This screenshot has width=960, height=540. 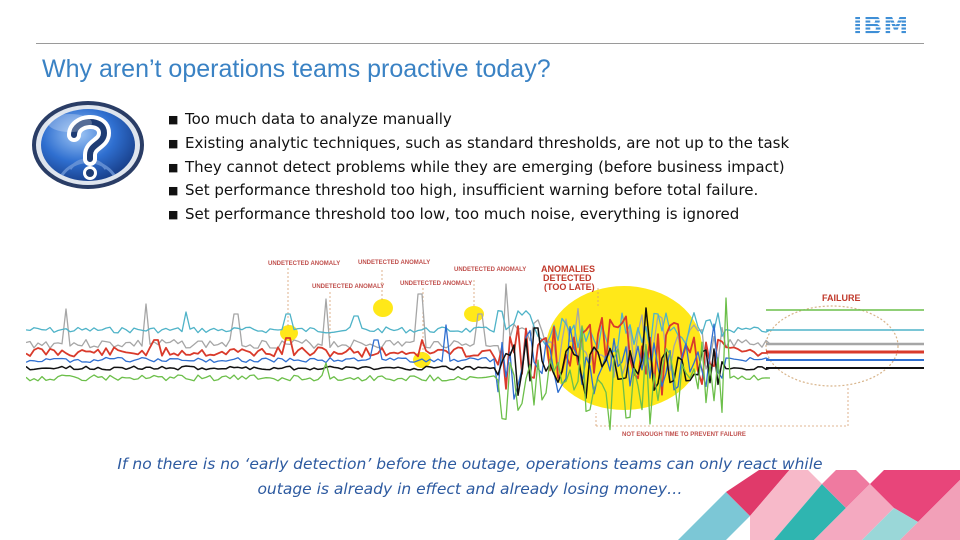 I want to click on header-divider, so click(x=480, y=43).